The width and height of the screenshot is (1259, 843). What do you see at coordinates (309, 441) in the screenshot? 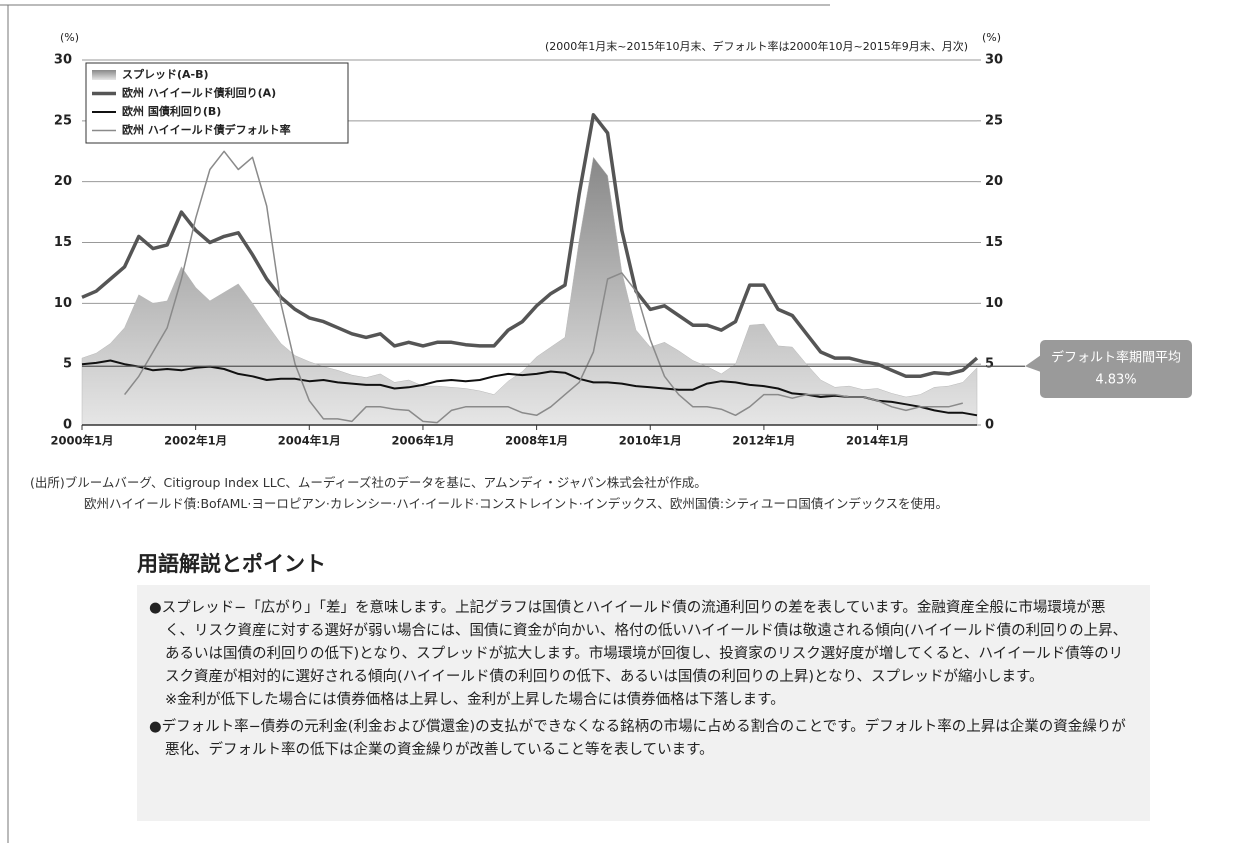
I see `x-tick-label: 2004年1月` at bounding box center [309, 441].